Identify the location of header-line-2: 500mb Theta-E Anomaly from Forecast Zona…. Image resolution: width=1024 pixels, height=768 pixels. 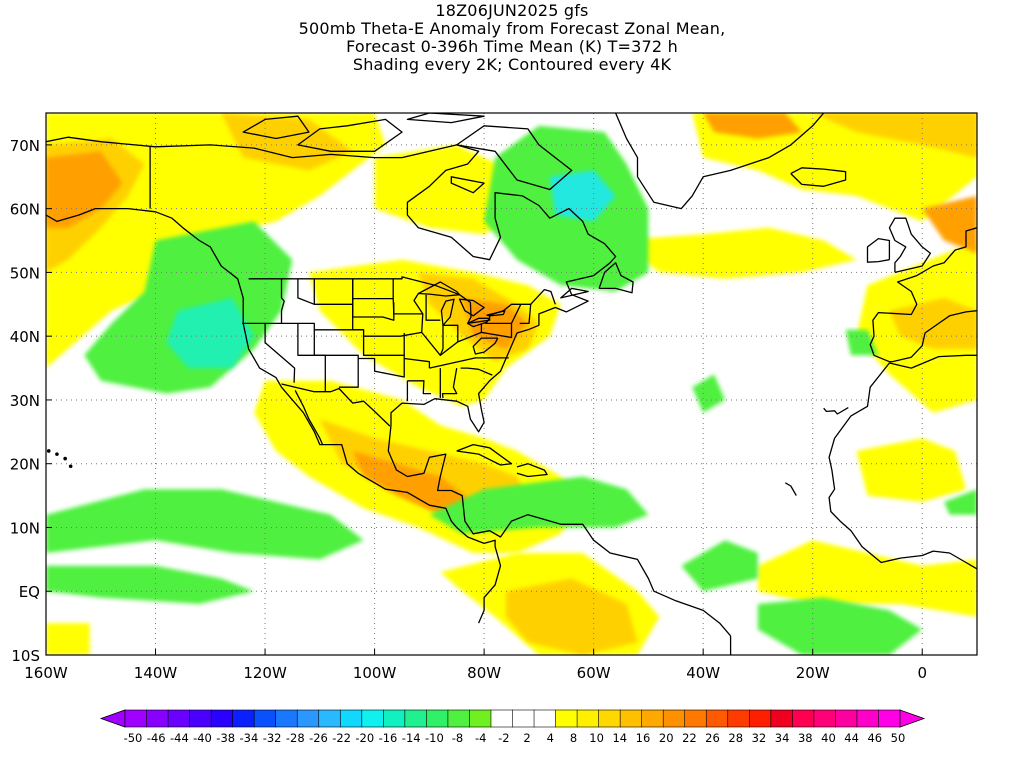
(512, 28).